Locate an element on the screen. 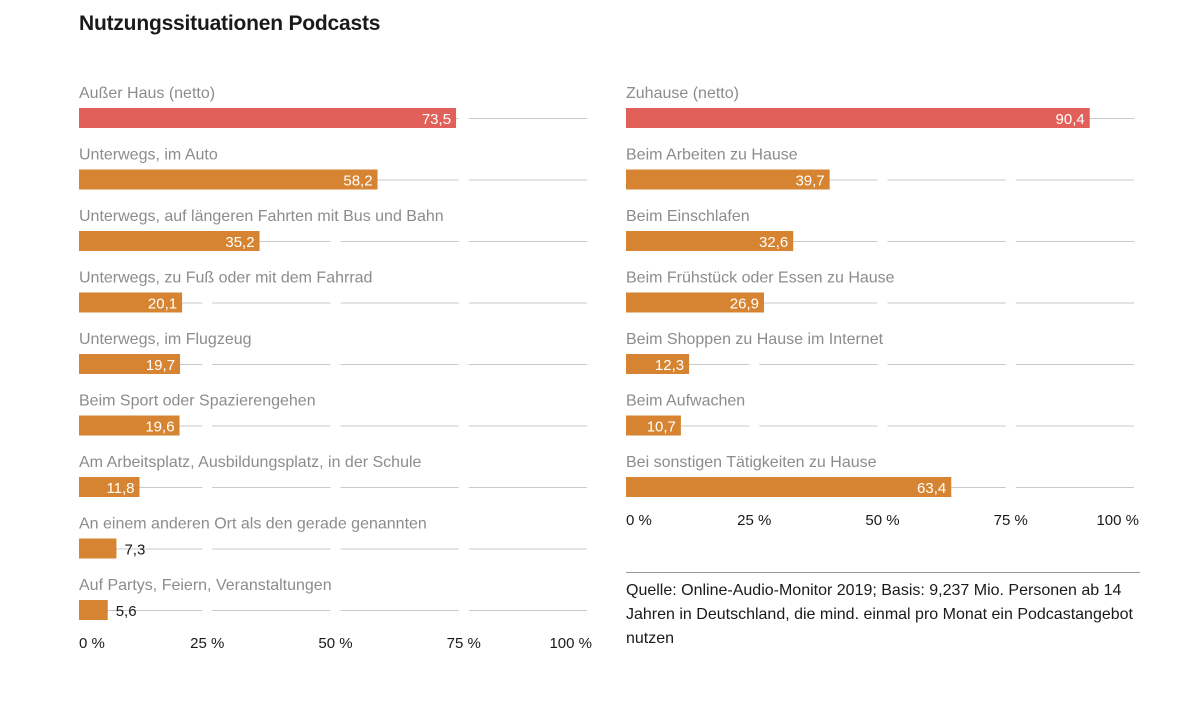  value-label: 19,6 is located at coordinates (159, 427).